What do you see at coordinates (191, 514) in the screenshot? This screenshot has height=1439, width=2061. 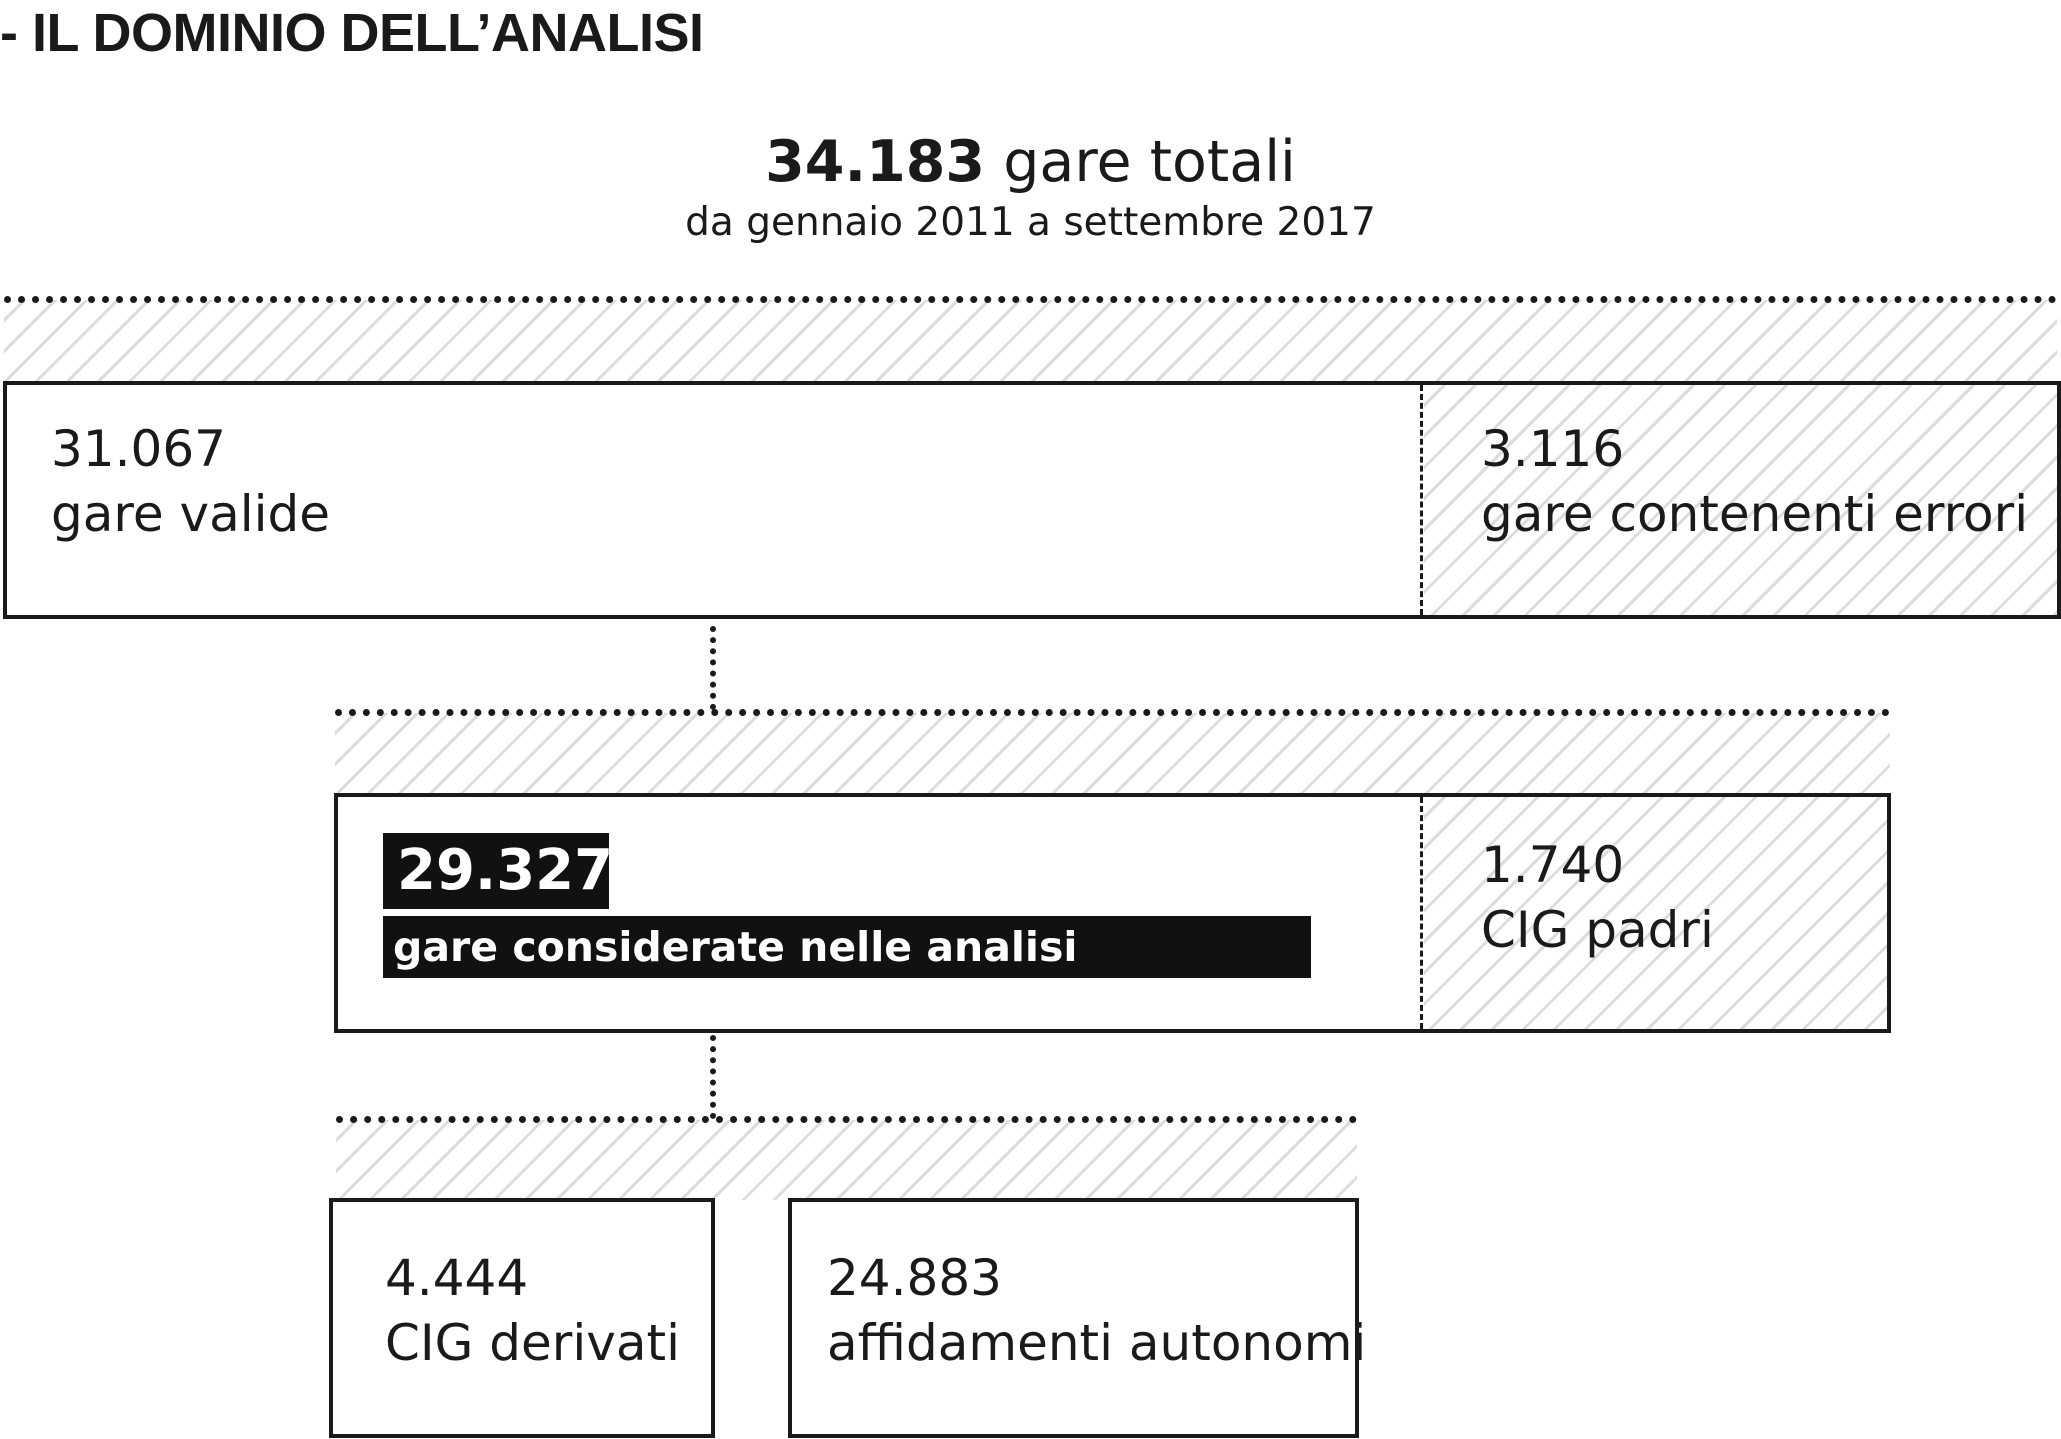 I see `valid-label: gare valide` at bounding box center [191, 514].